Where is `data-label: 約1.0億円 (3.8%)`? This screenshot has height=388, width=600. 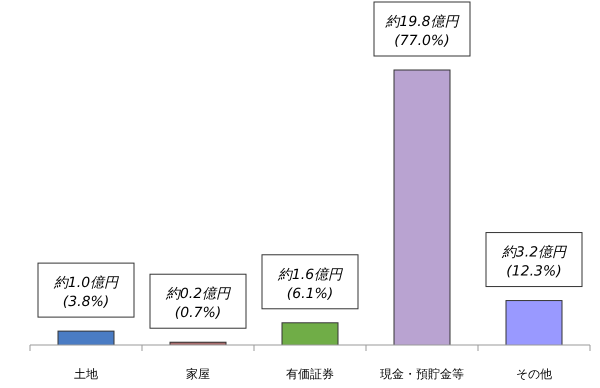 data-label: 約1.0億円 (3.8%) is located at coordinates (86, 292).